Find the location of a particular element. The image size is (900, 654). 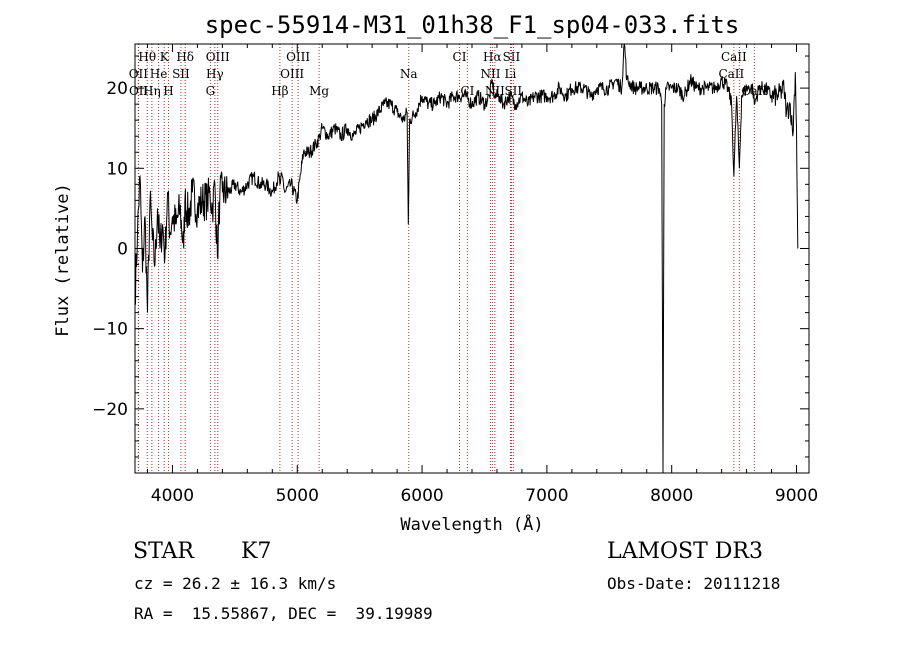

spectral-line-label: Hθ is located at coordinates (147, 57).